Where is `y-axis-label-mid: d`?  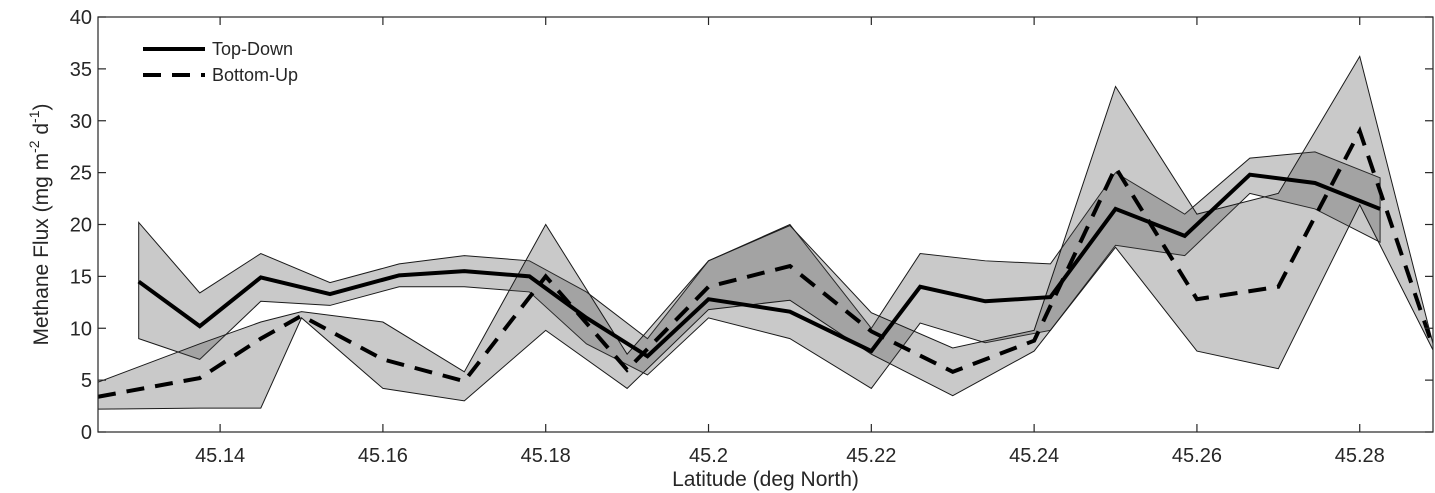 y-axis-label-mid: d is located at coordinates (41, 132).